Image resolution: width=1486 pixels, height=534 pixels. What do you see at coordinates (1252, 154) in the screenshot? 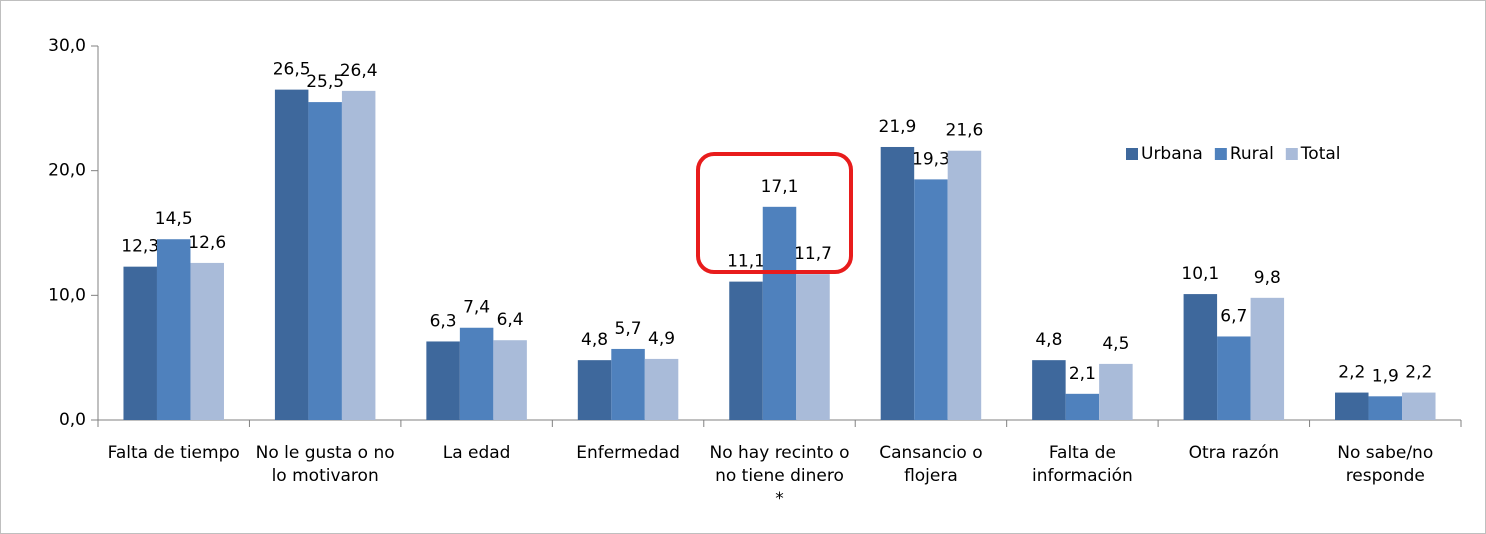
I see `legend-label: Rural` at bounding box center [1252, 154].